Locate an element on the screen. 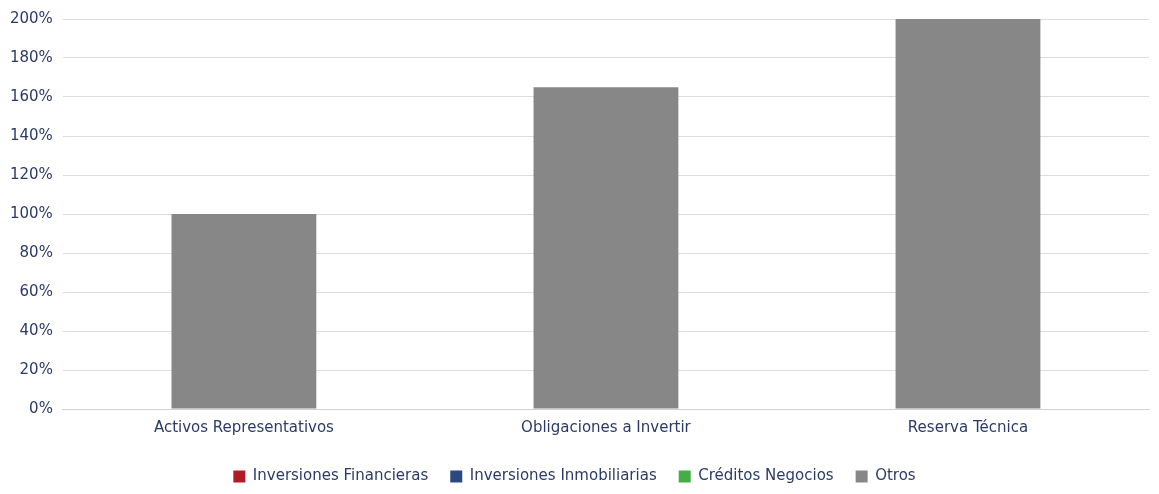  x-tick-label: Obligaciones a Invertir is located at coordinates (606, 426).